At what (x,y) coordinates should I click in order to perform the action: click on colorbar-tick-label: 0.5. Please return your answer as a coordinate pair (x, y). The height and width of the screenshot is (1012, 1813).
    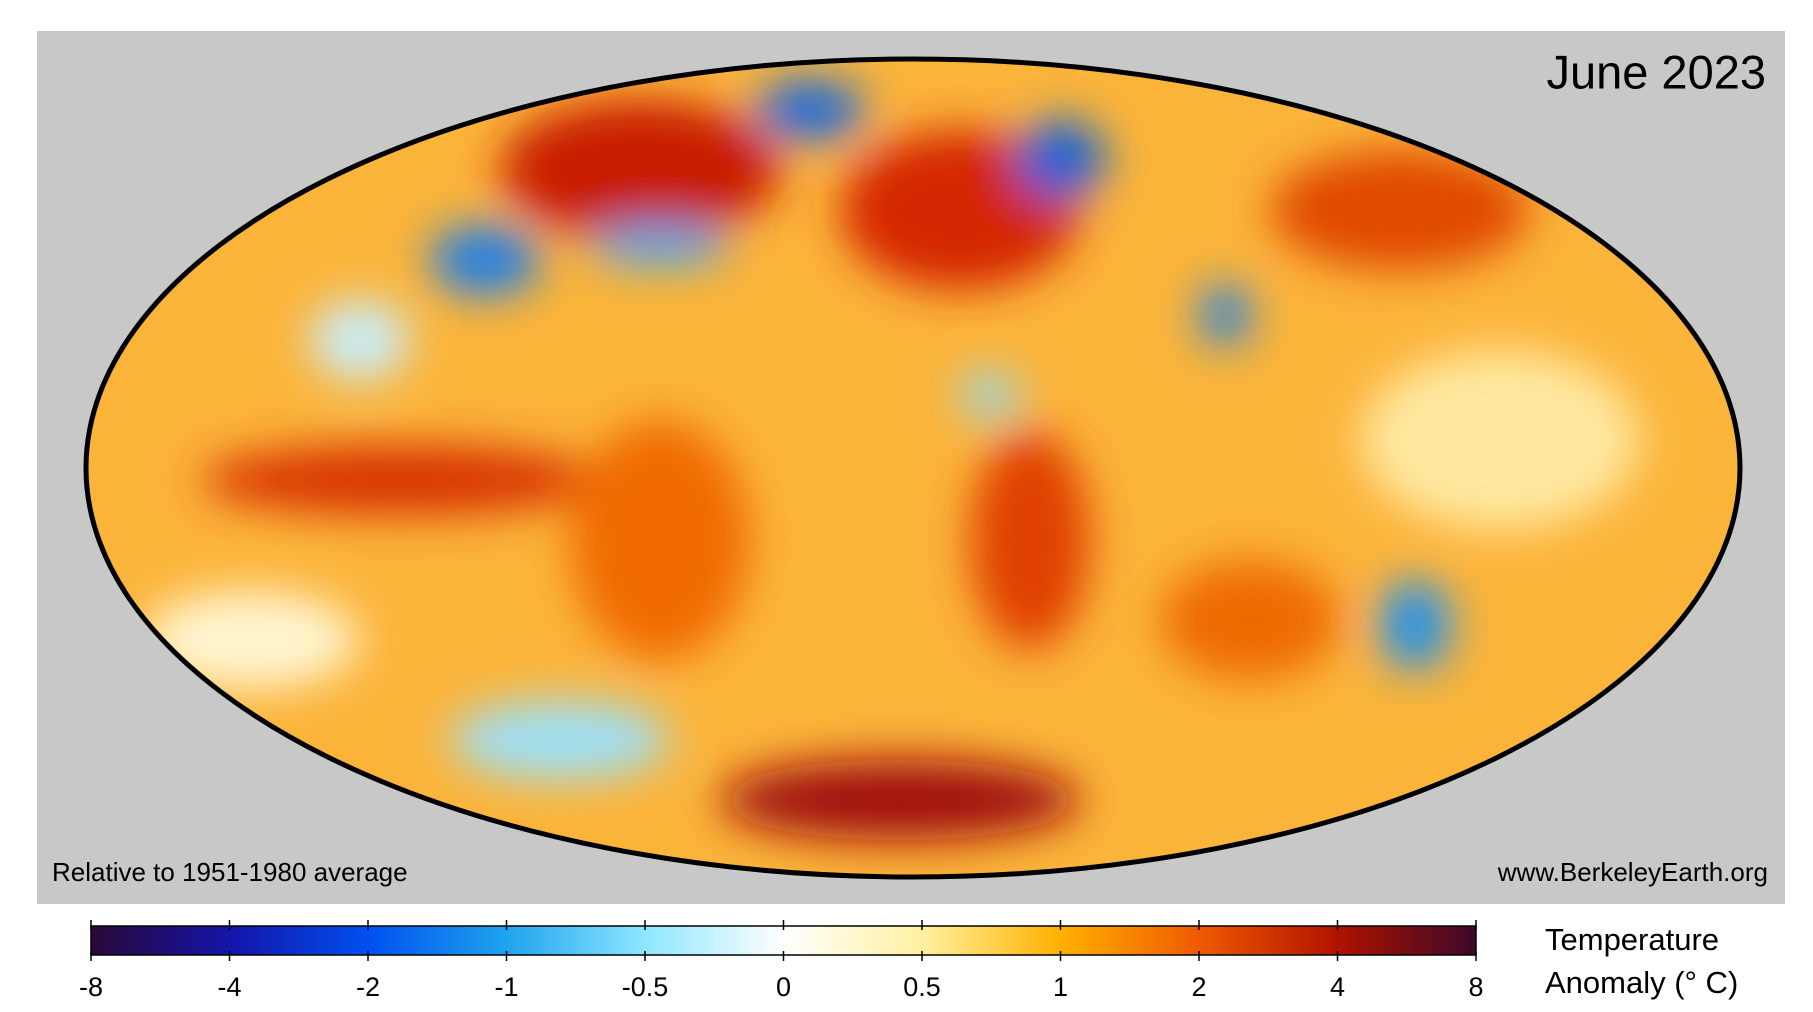
    Looking at the image, I should click on (922, 987).